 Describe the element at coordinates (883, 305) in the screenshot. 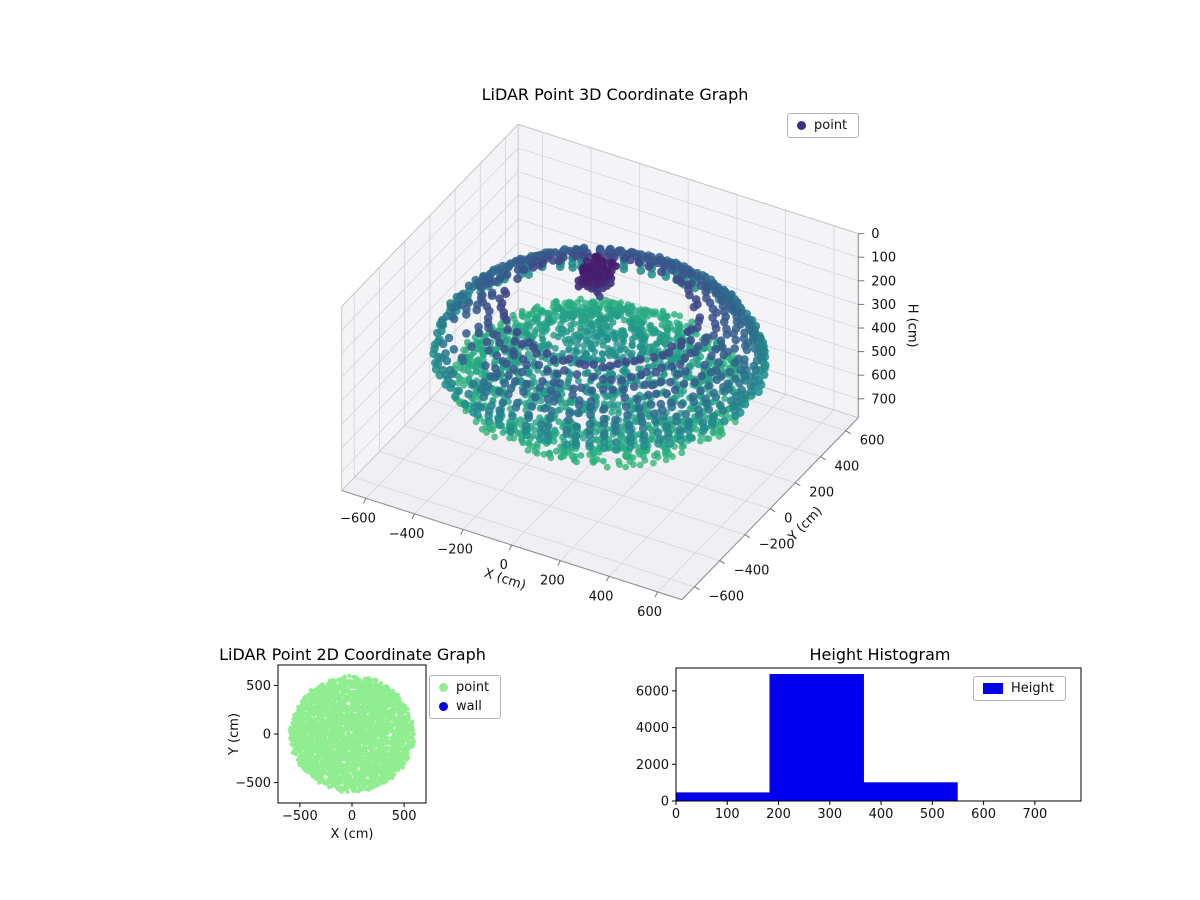

I see `svg-text: 300` at that location.